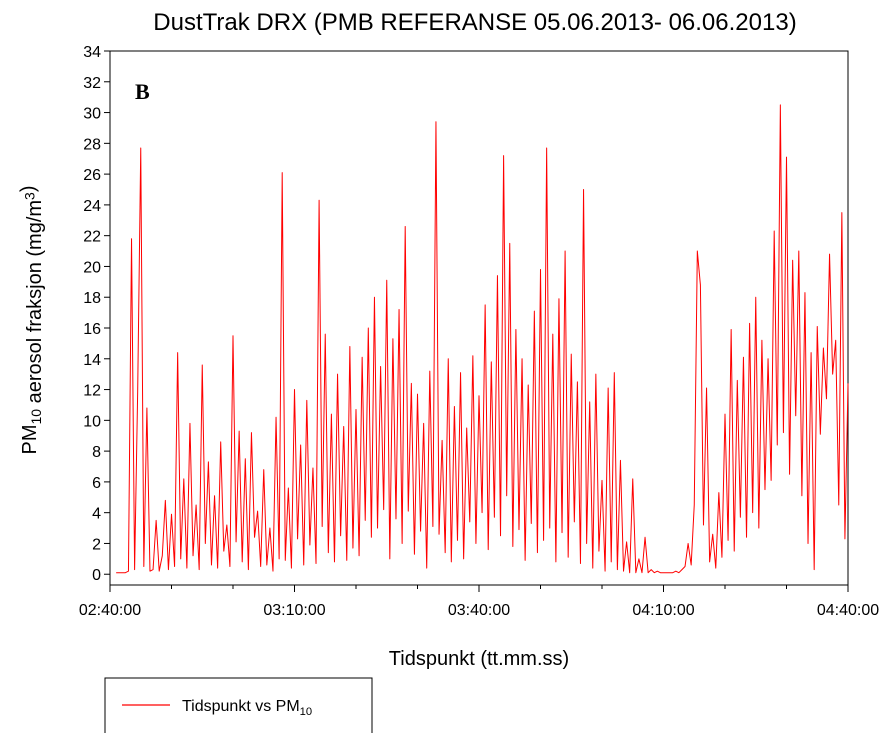 The height and width of the screenshot is (733, 896). I want to click on y-axis-label: PM10 aerosol fraksjon (mg/m3), so click(32, 319).